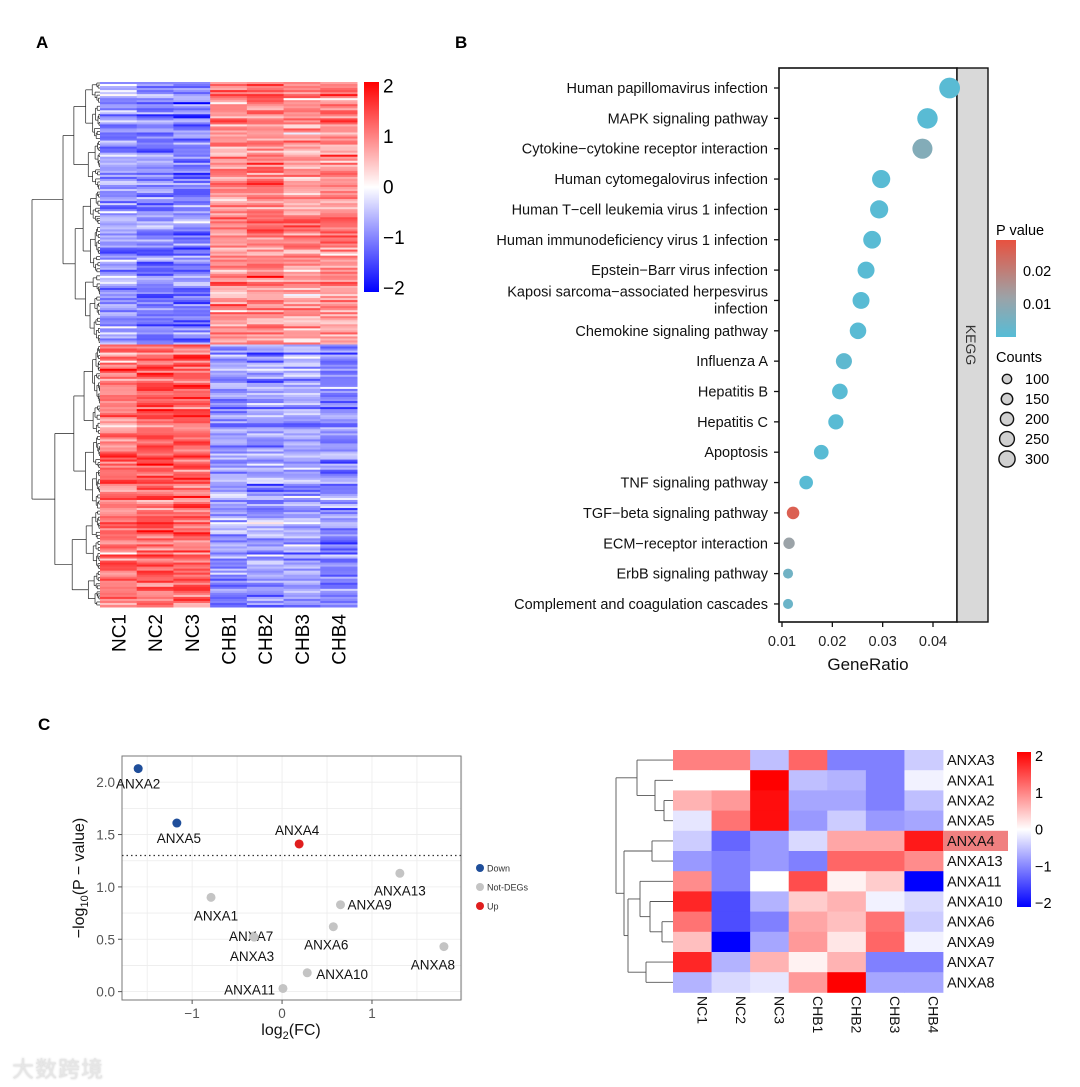  What do you see at coordinates (867, 664) in the screenshot?
I see `x-axis-title: GeneRatio` at bounding box center [867, 664].